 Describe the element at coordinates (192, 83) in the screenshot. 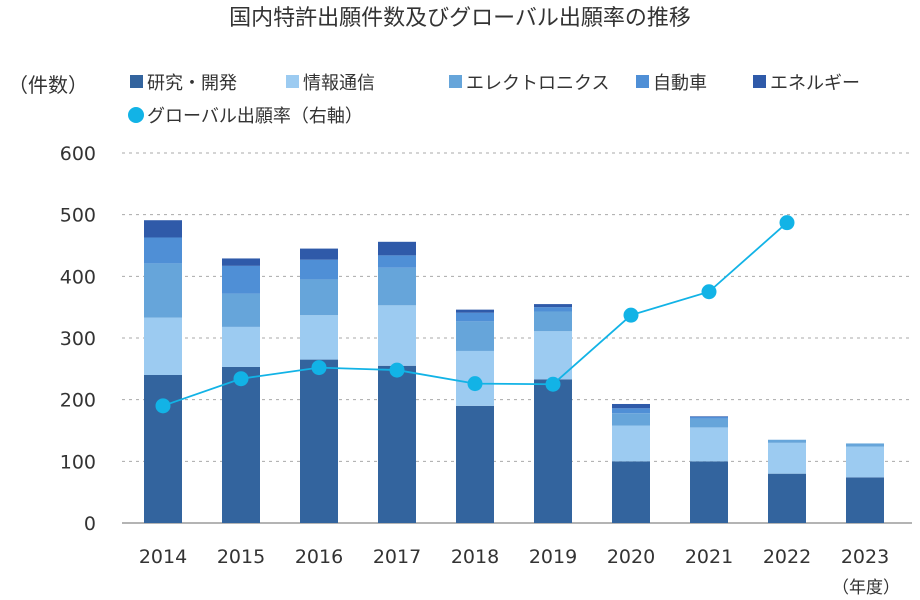

I see `legend-label: 研究・開発` at that location.